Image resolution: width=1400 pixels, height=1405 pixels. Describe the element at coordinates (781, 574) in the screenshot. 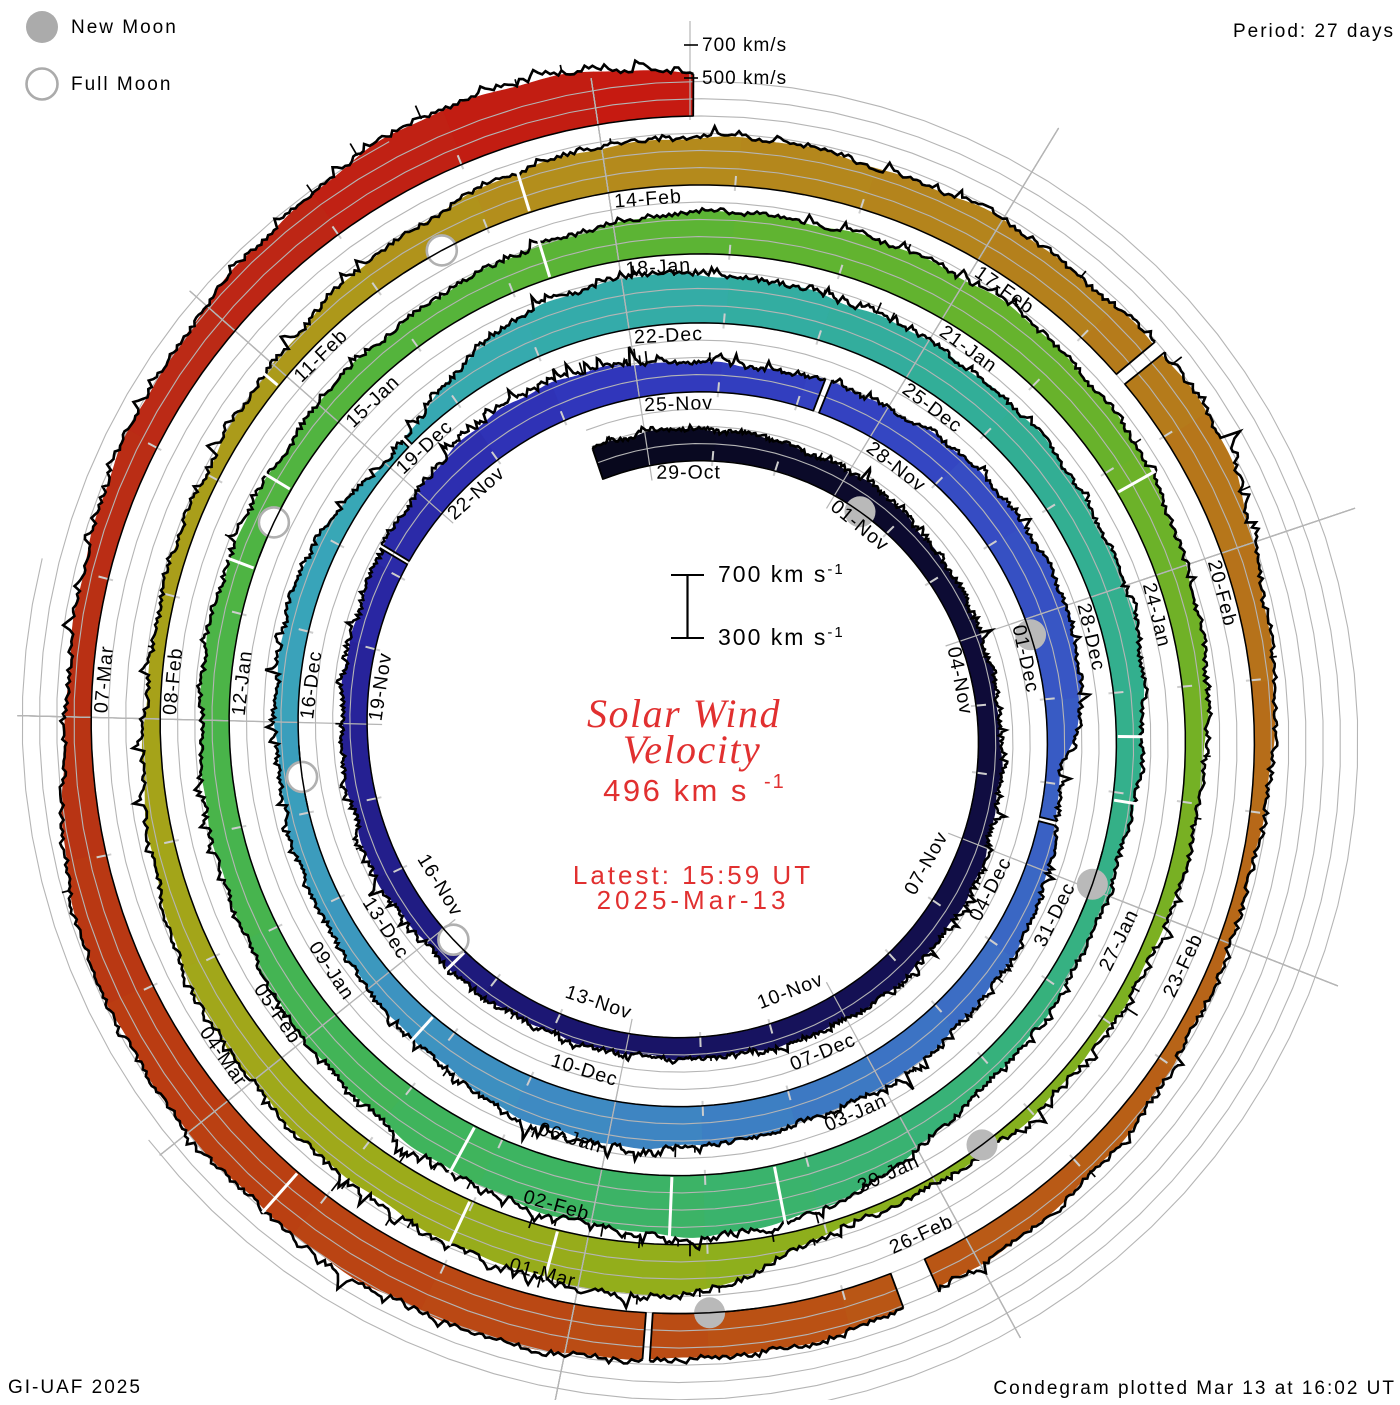

I see `svg-text: 700 km s-1` at that location.